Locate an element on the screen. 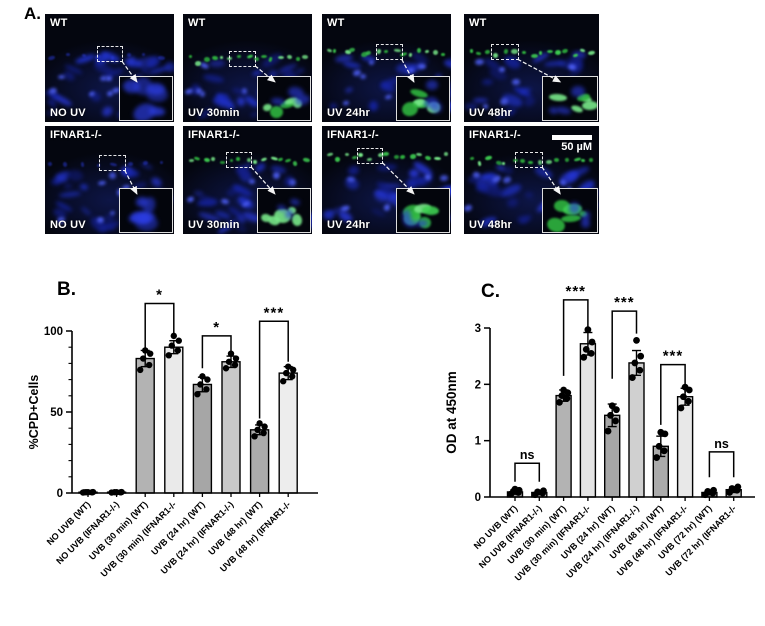  y-axis-title: OD at 450nm is located at coordinates (451, 412).